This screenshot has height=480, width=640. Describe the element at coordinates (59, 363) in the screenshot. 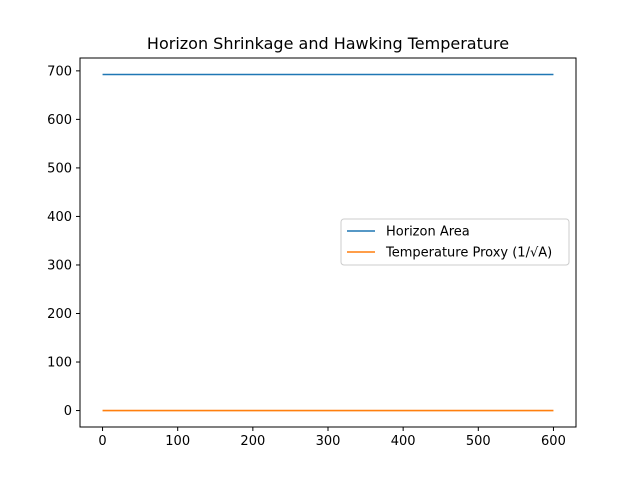

I see `y-tick-label: 100` at that location.